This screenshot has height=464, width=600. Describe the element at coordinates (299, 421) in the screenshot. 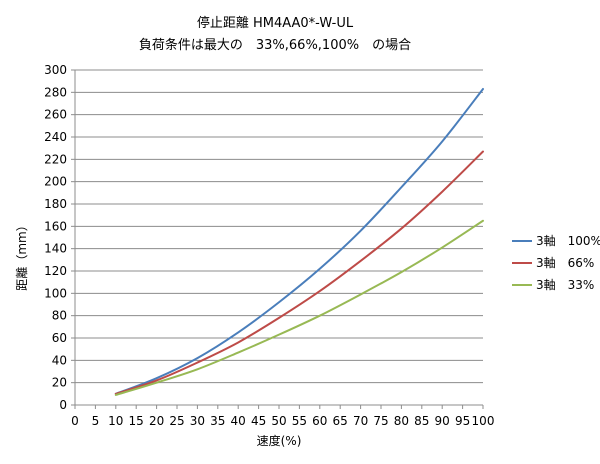

I see `x-tick-label: 55` at that location.